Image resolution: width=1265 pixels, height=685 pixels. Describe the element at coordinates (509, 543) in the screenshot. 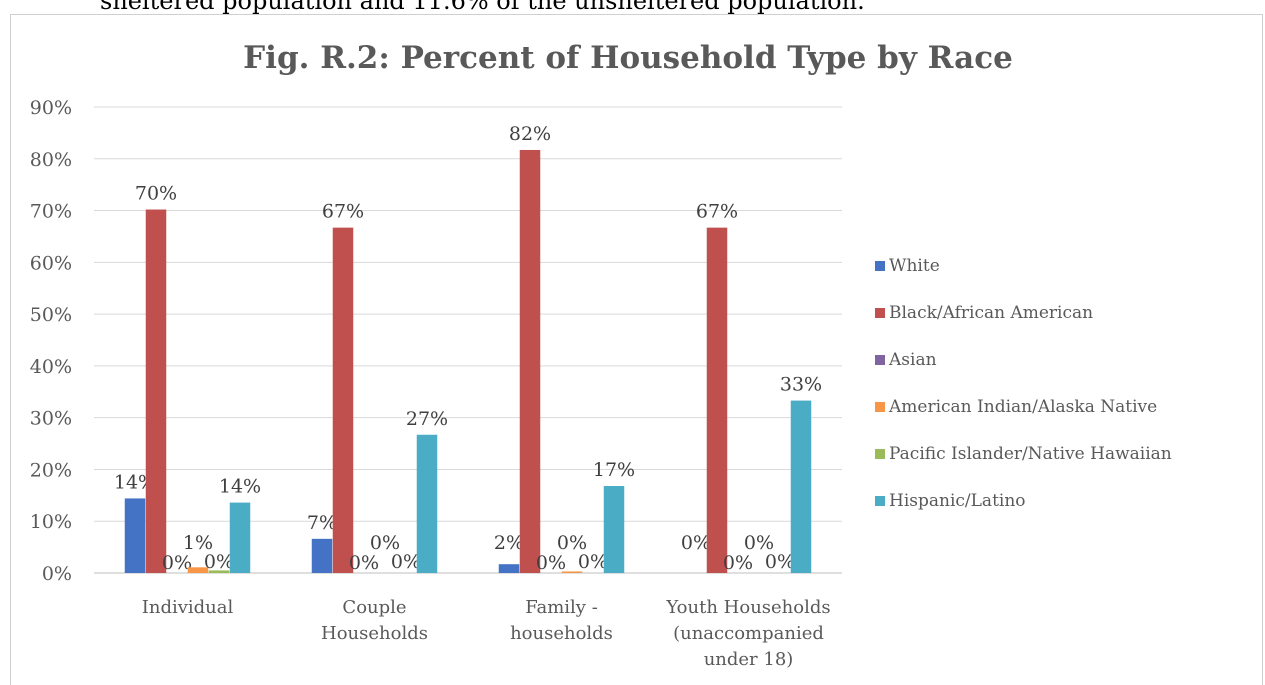

I see `data-label: 2%` at that location.